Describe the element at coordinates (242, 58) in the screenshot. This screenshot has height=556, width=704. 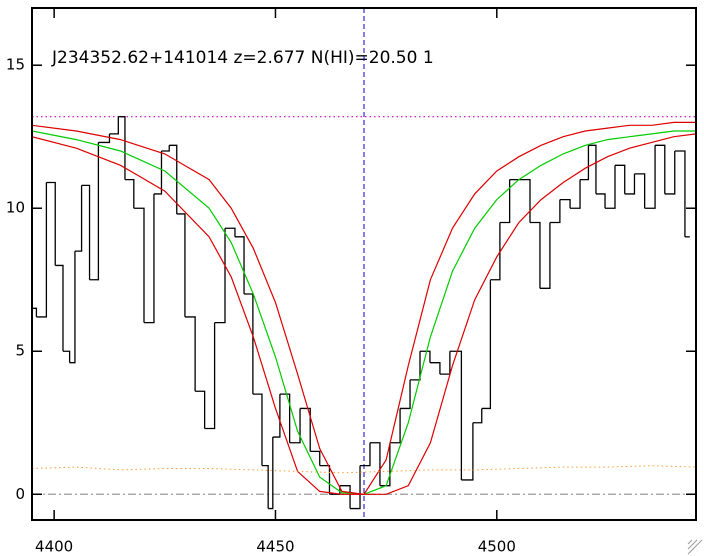
I see `chart-title: J234352.62+141014 z=2.677 N(HI)=20.50 1` at that location.